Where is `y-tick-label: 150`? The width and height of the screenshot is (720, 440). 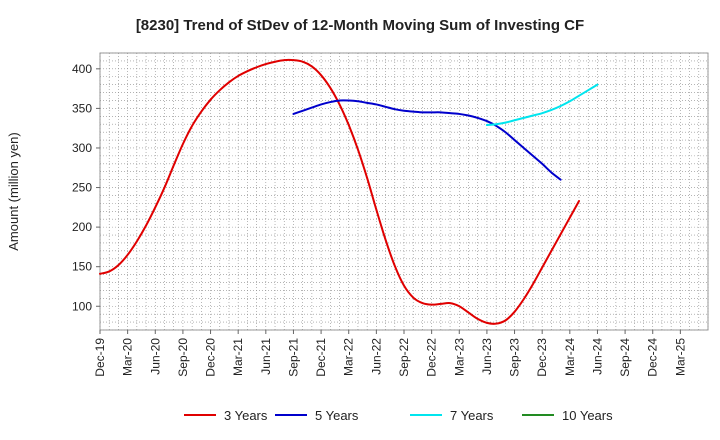 y-tick-label: 150 is located at coordinates (82, 267).